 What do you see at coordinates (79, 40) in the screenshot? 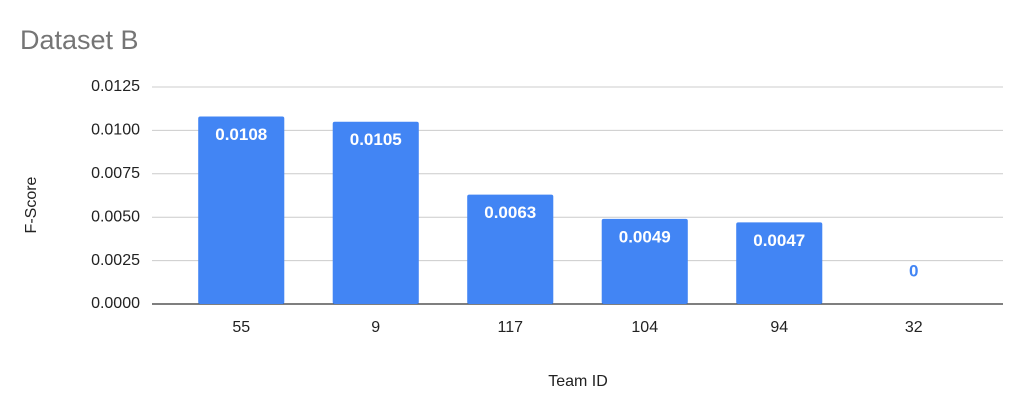
I see `chart-title: Dataset B` at bounding box center [79, 40].